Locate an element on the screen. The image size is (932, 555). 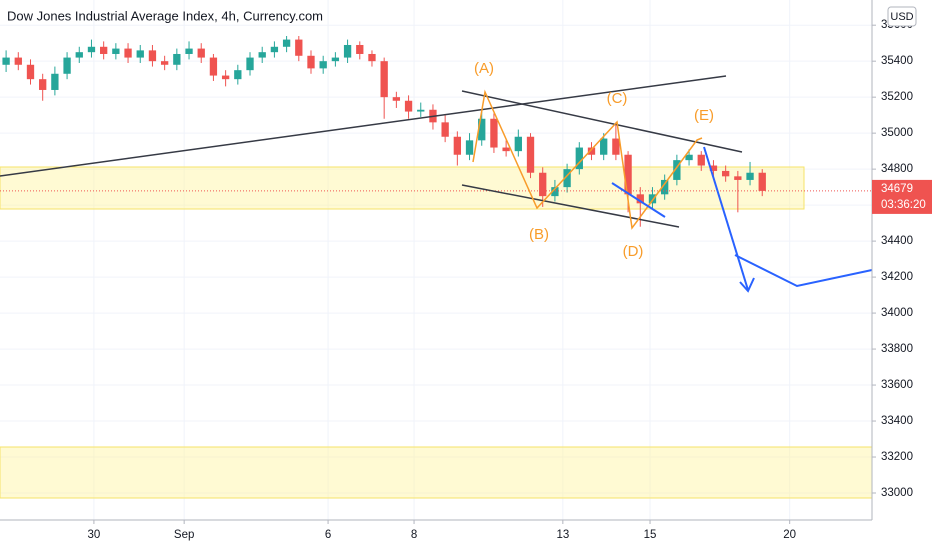
y-tick-label: 35200 is located at coordinates (897, 97).